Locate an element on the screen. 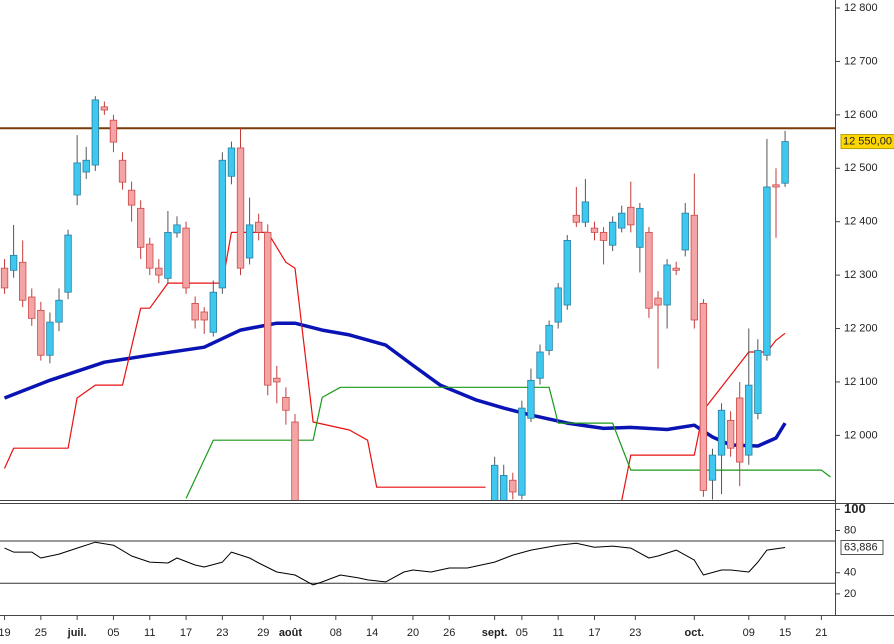 This screenshot has width=894, height=644. y-tick-label: 12 800 is located at coordinates (861, 8).